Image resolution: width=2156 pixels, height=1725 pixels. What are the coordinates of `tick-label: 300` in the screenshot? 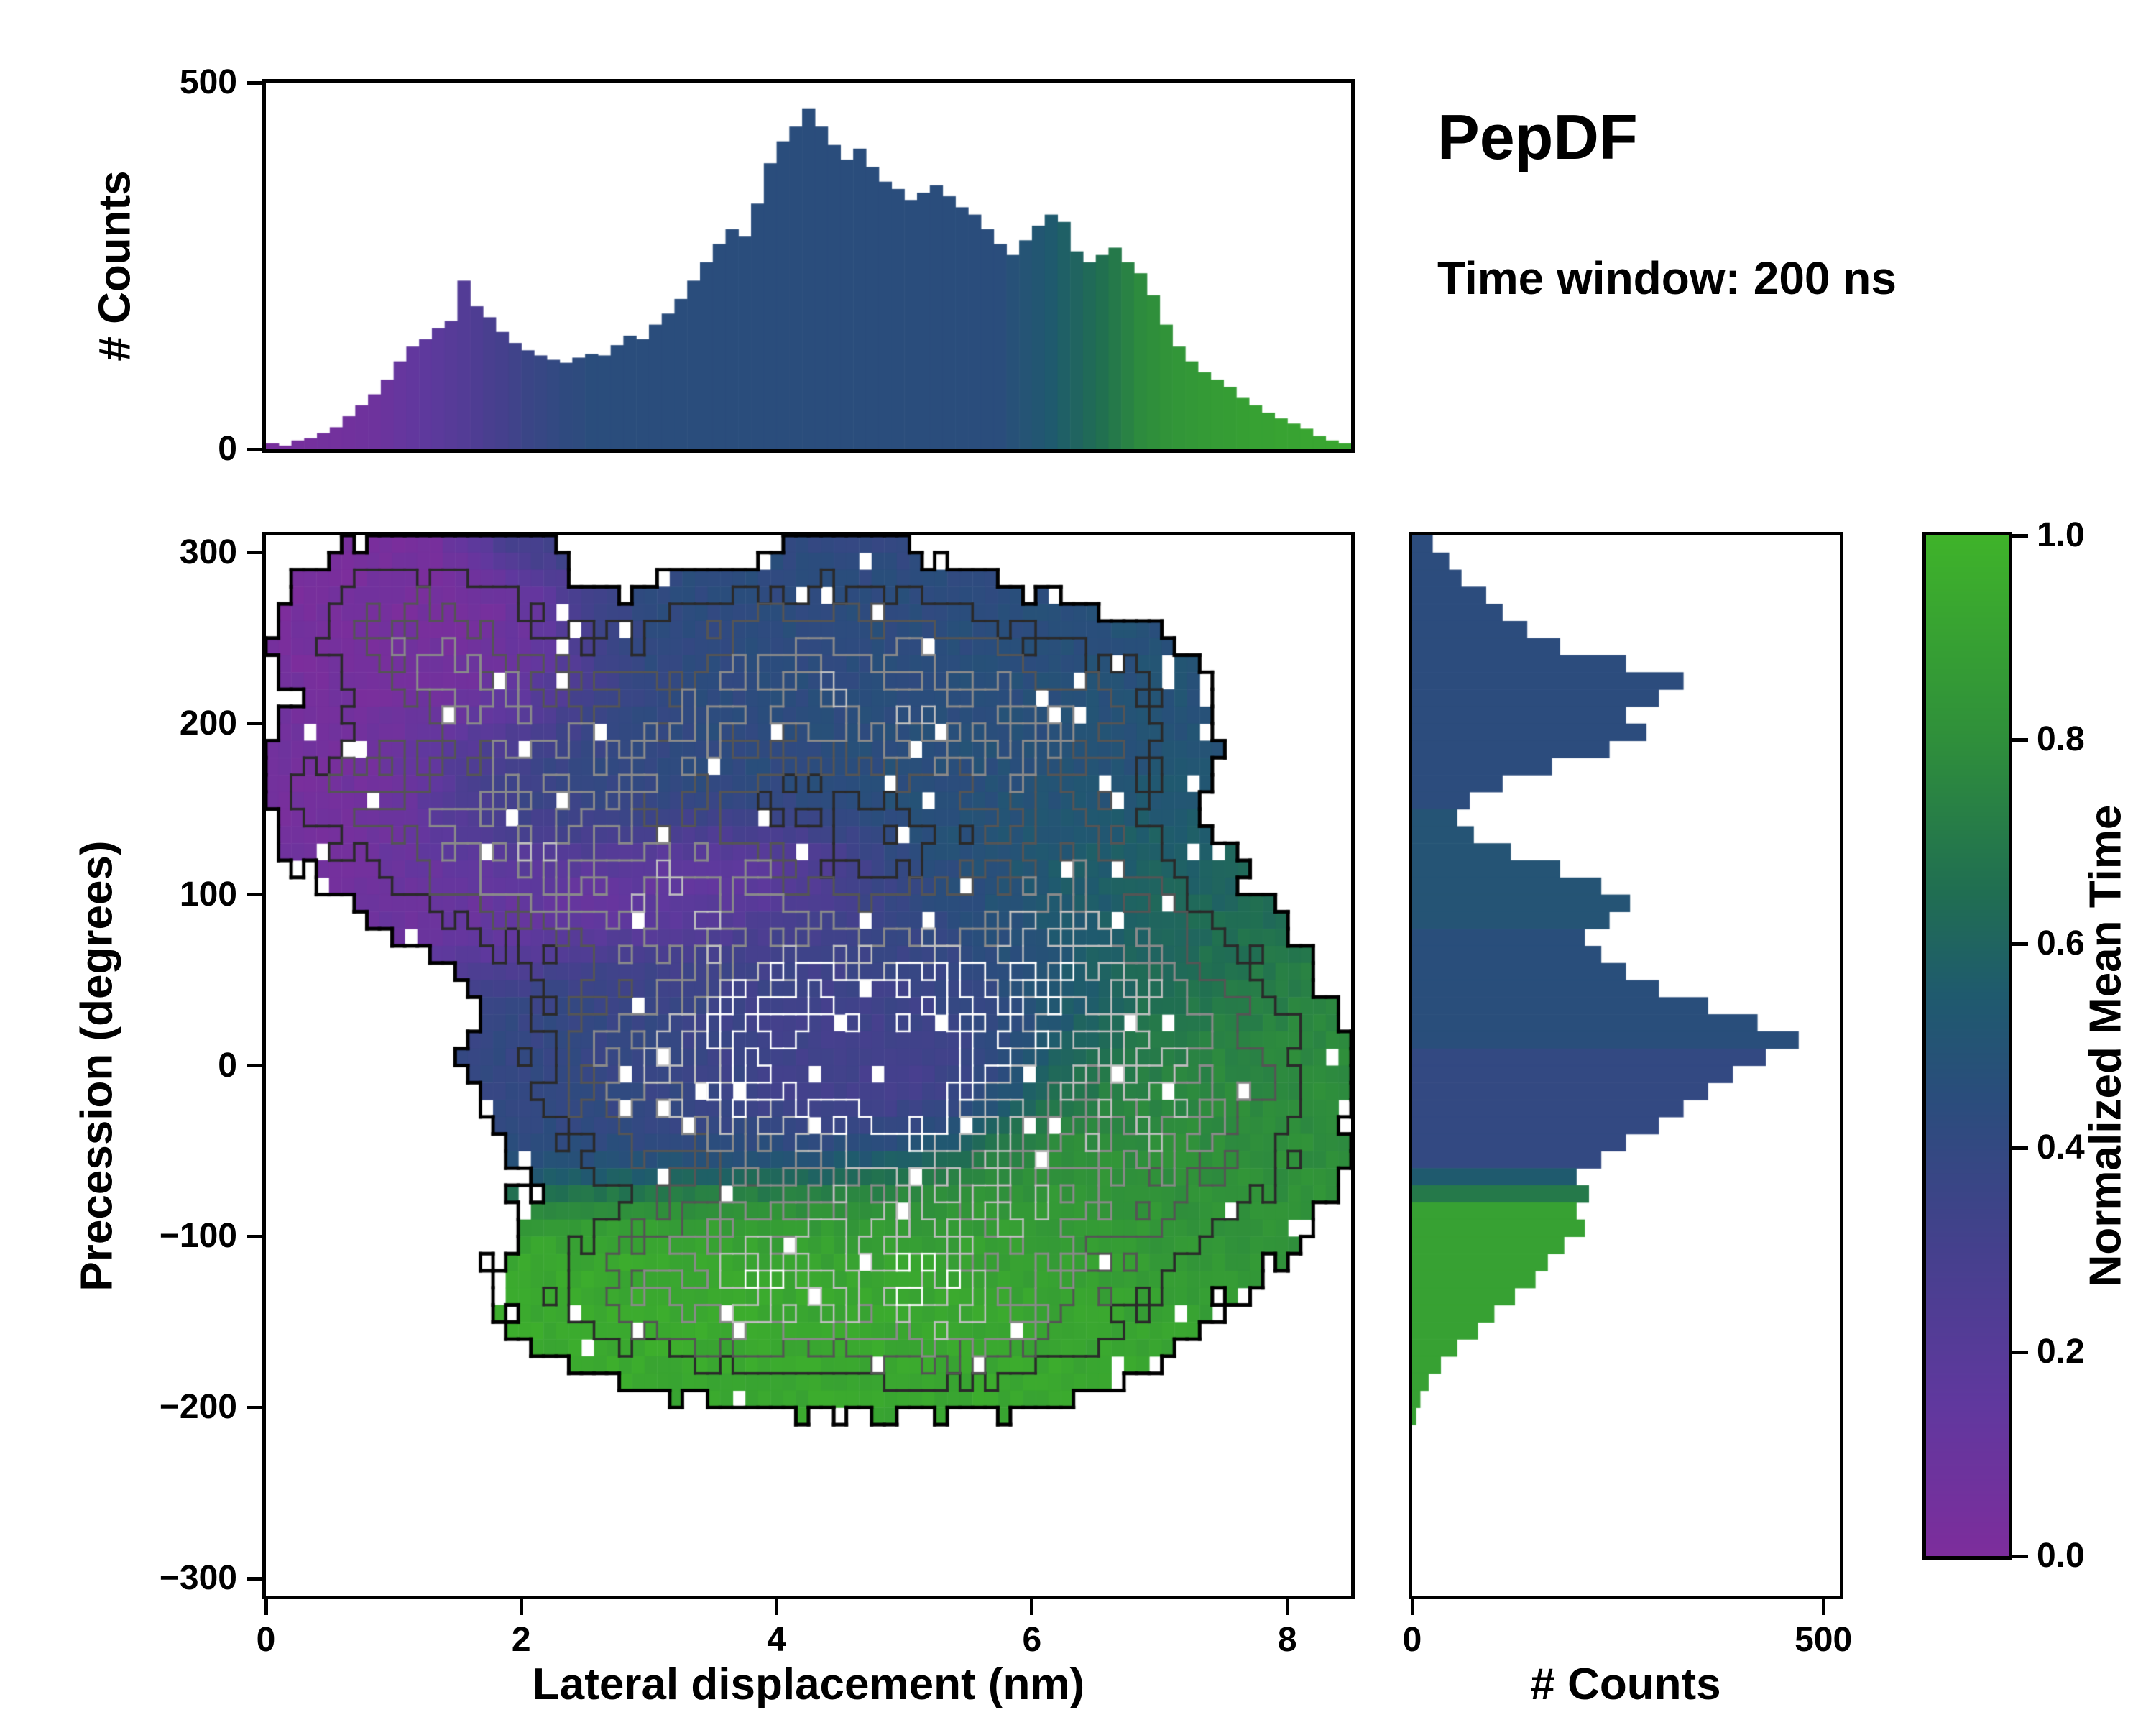 It's located at (208, 552).